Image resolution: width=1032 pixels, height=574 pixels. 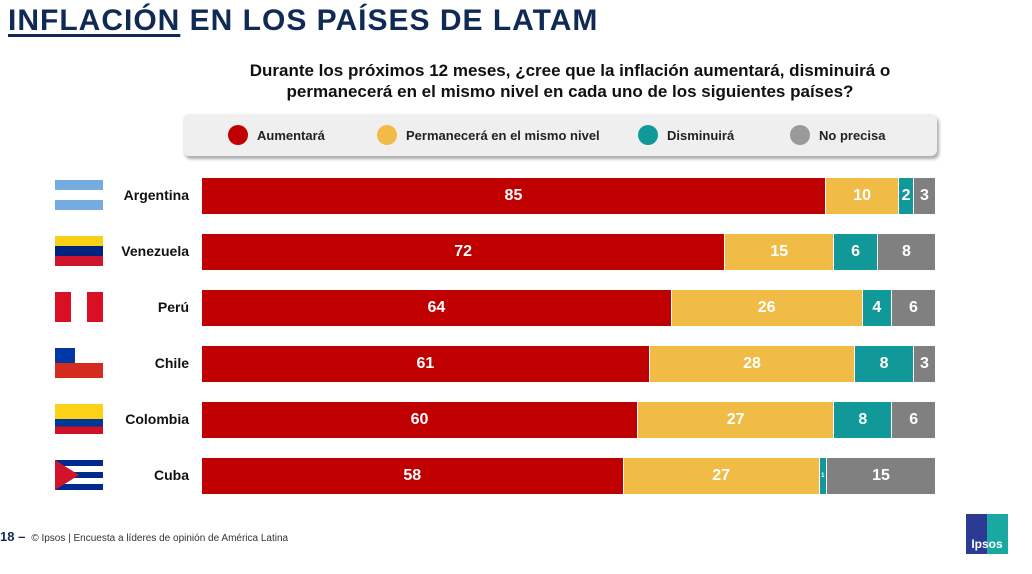 What do you see at coordinates (413, 476) in the screenshot?
I see `bar-segment: 58` at bounding box center [413, 476].